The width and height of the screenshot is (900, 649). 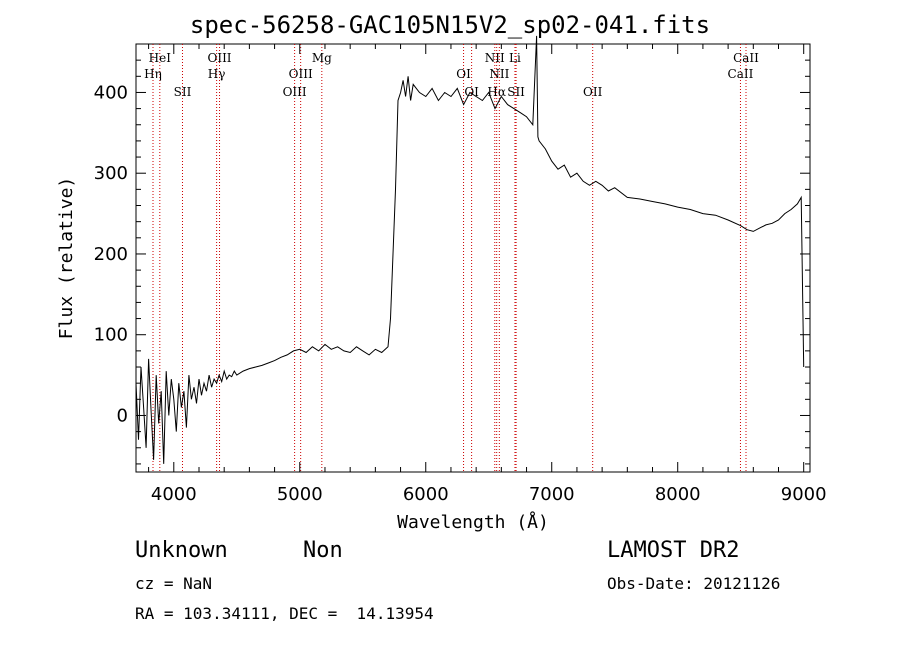 I want to click on redshift-value: cz = NaN, so click(x=174, y=583).